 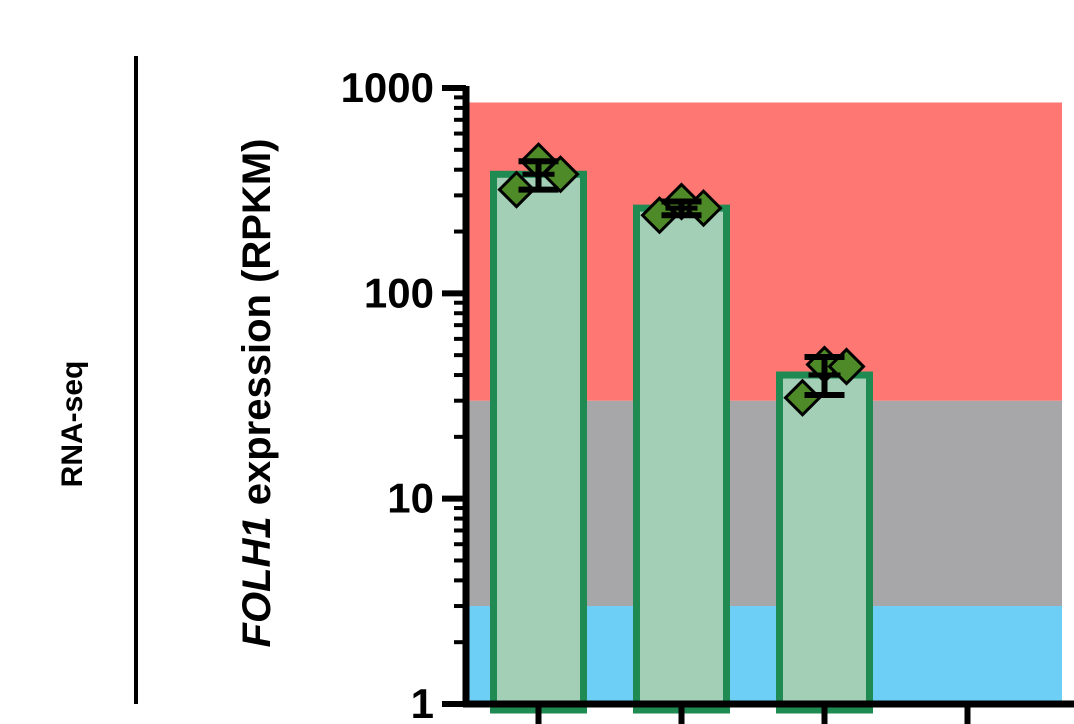 I want to click on side-label: RNA-seq, so click(x=72, y=424).